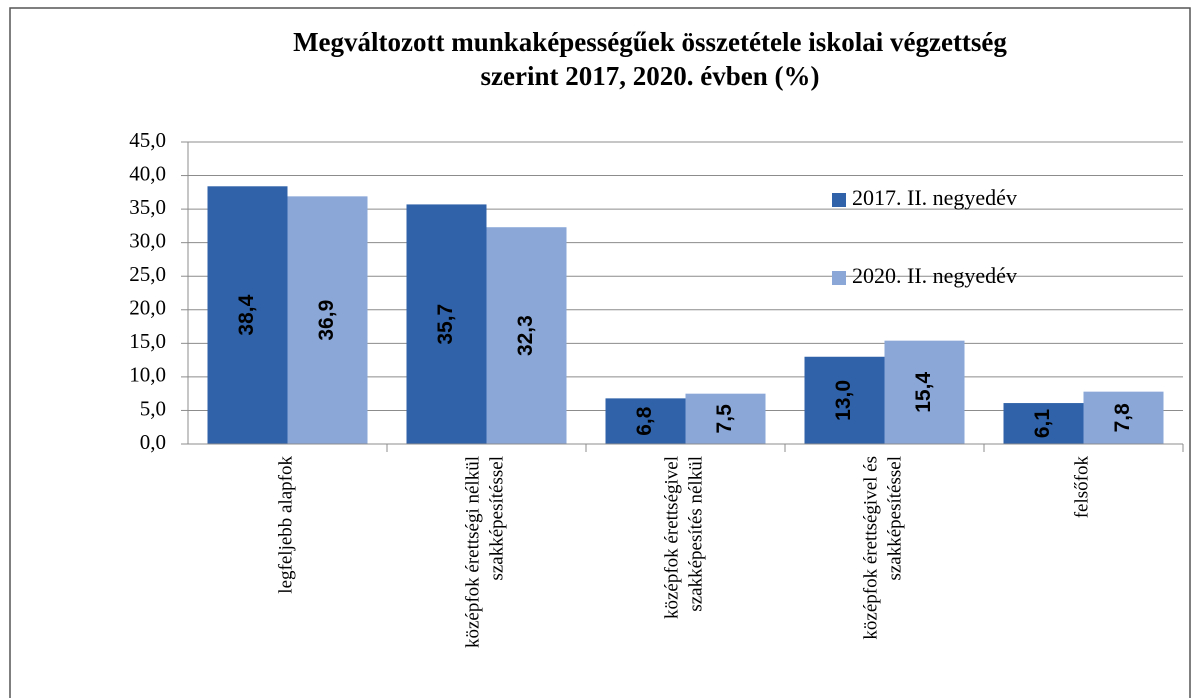  Describe the element at coordinates (147, 341) in the screenshot. I see `y-tick-label: 15,0` at that location.